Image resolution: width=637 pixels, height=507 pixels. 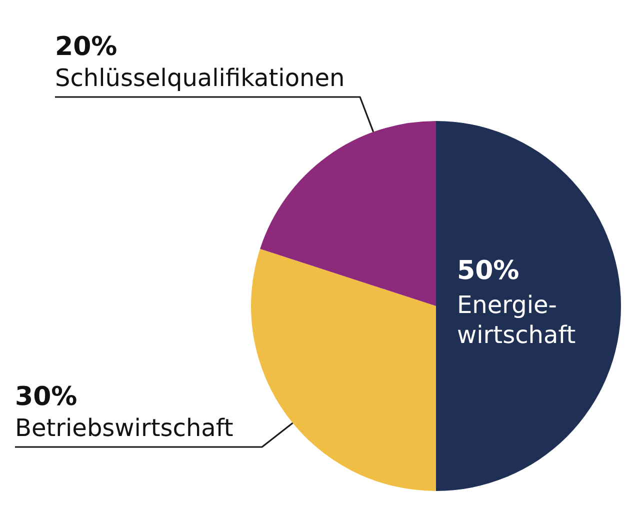 I want to click on data-label: 30%, so click(x=46, y=397).